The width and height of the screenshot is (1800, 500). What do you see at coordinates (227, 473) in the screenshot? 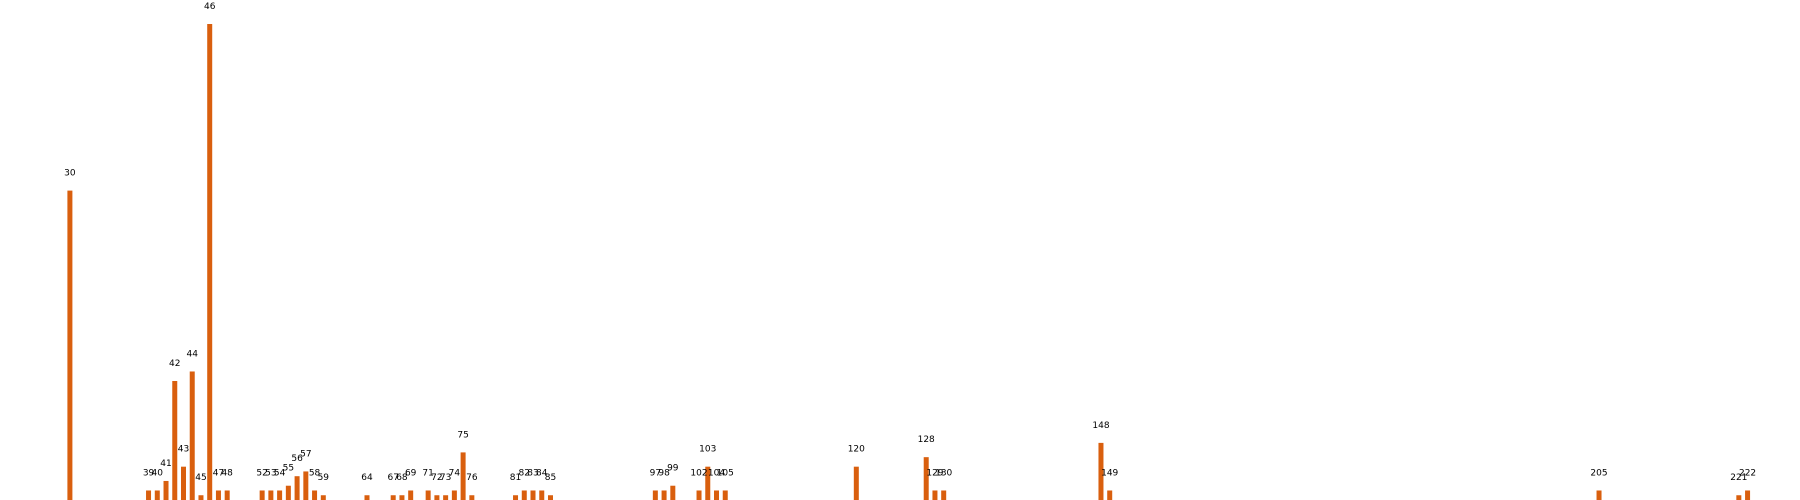
I see `bar-label-48: 48` at bounding box center [227, 473].